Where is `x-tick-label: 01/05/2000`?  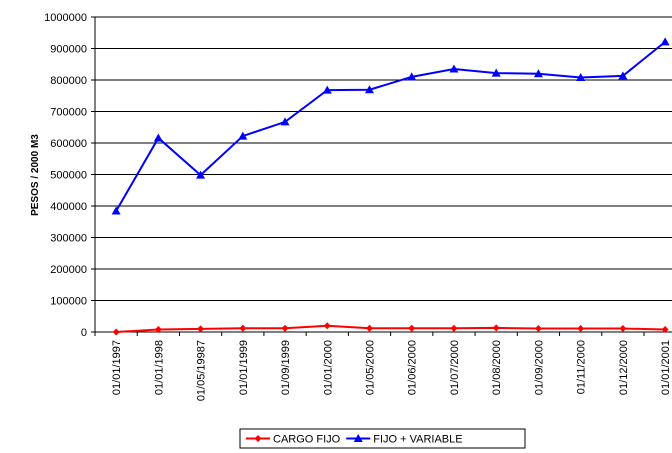
x-tick-label: 01/05/2000 is located at coordinates (370, 367).